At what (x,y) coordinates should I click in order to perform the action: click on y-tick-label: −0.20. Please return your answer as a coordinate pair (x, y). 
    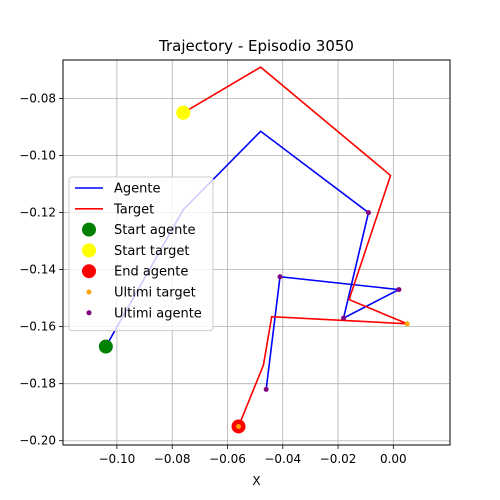
    Looking at the image, I should click on (37, 441).